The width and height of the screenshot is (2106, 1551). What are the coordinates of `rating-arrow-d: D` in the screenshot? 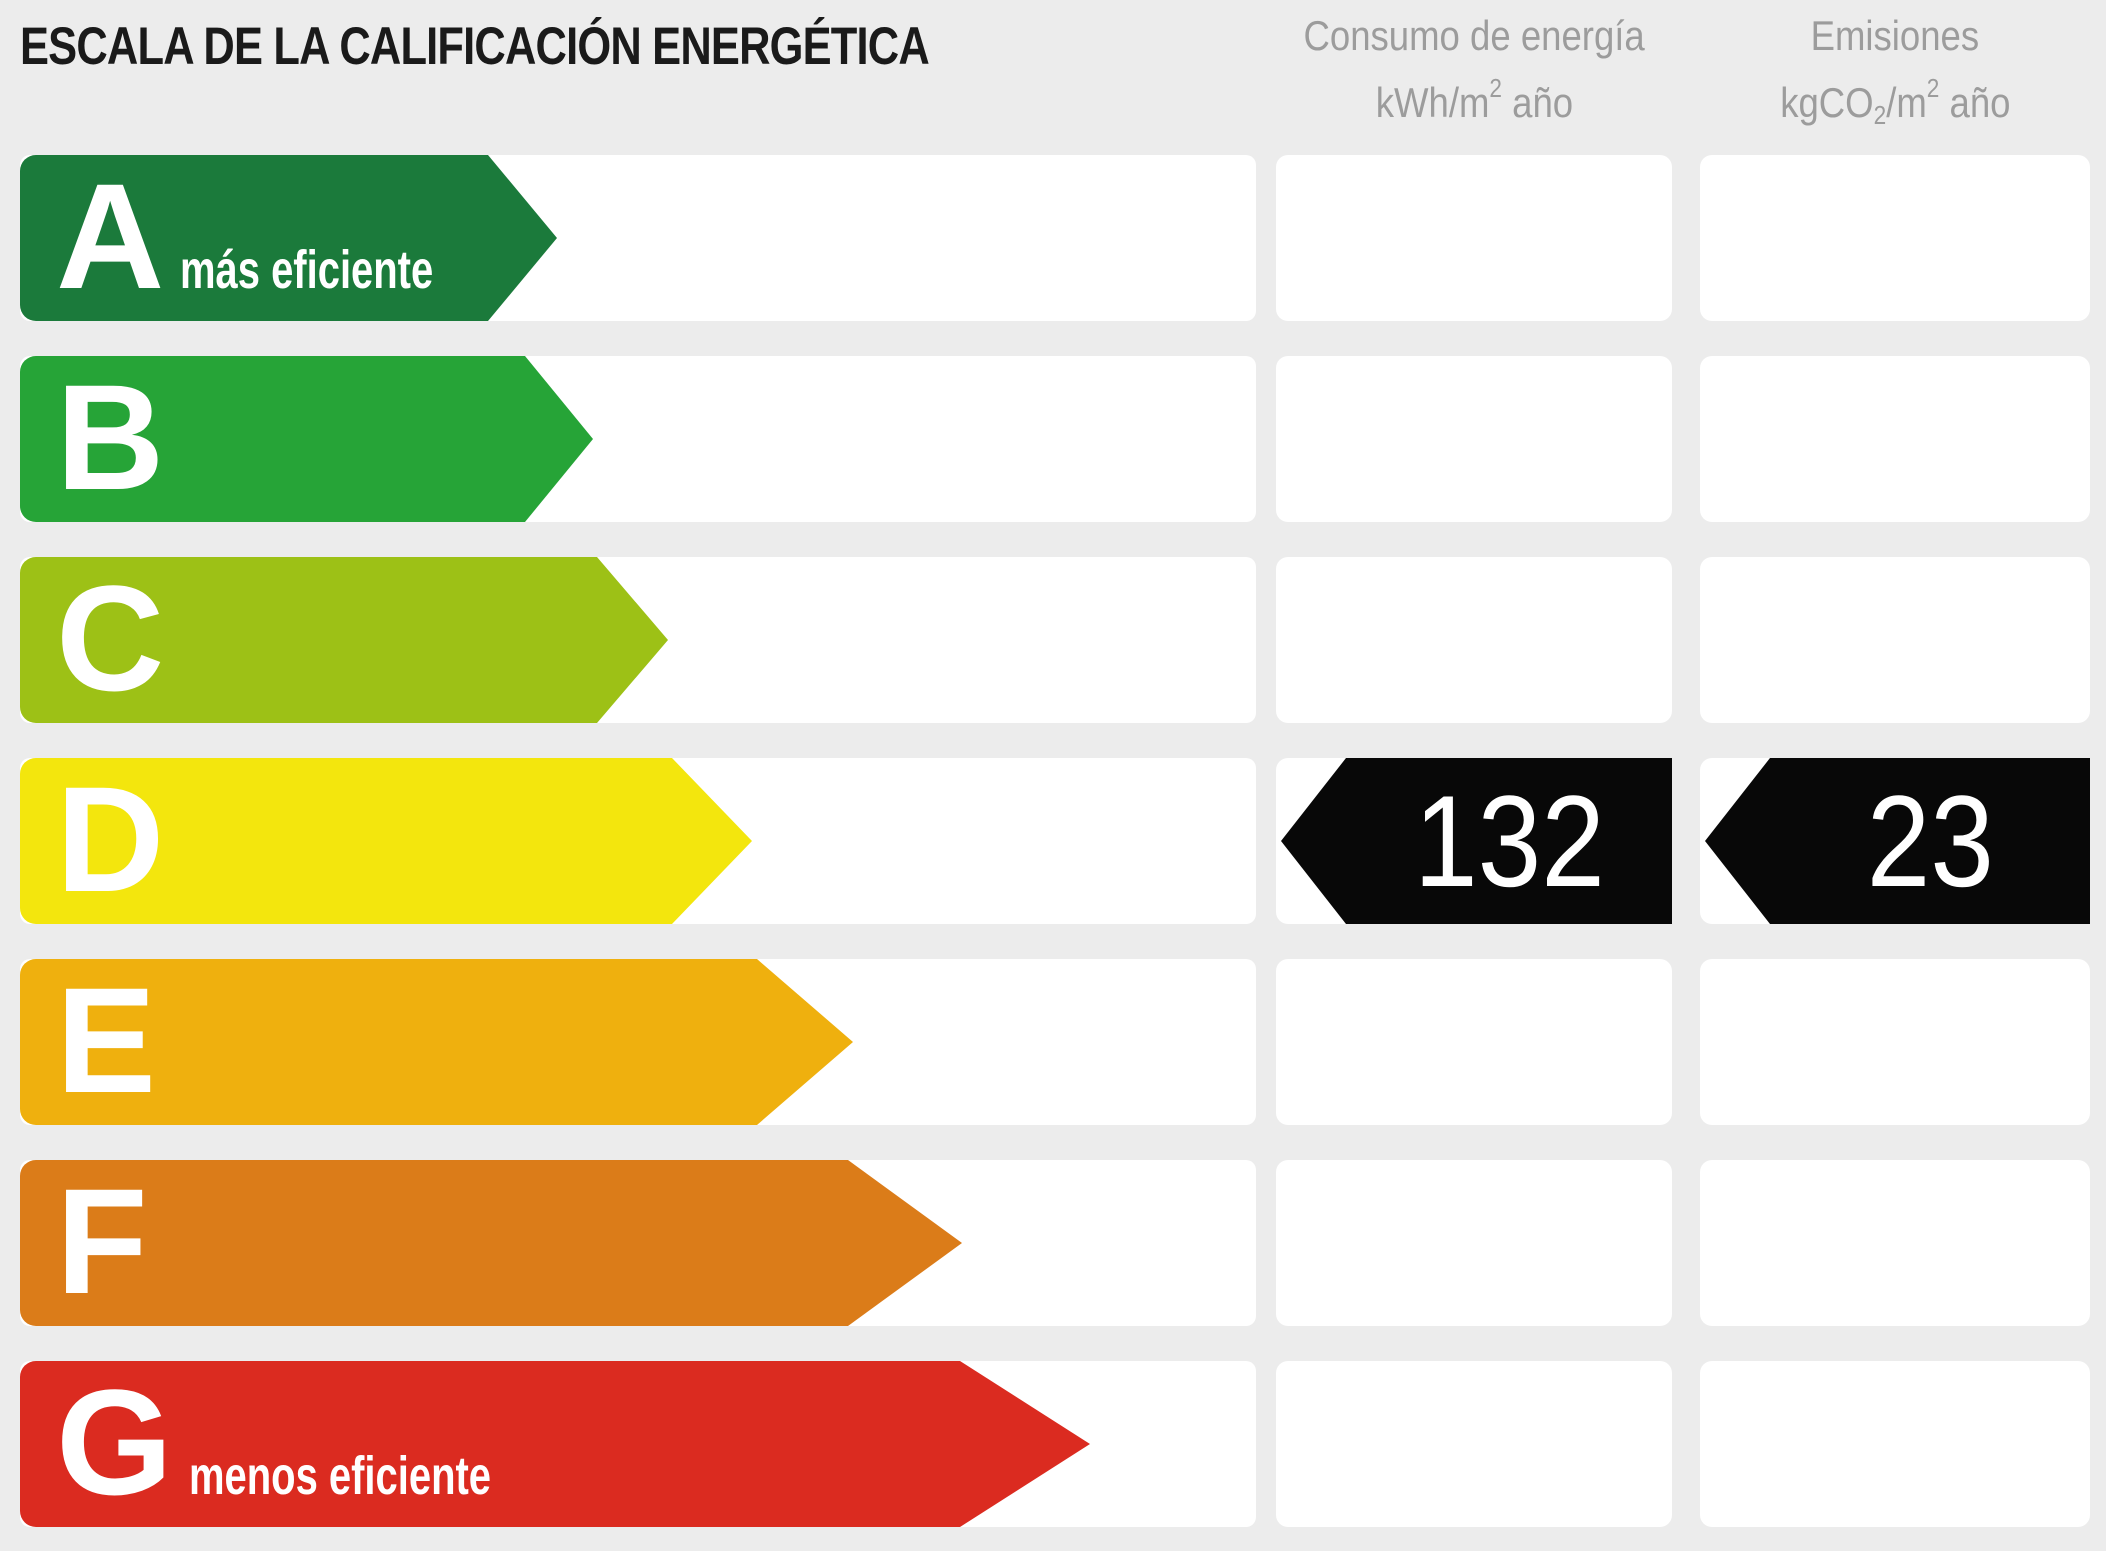 It's located at (386, 841).